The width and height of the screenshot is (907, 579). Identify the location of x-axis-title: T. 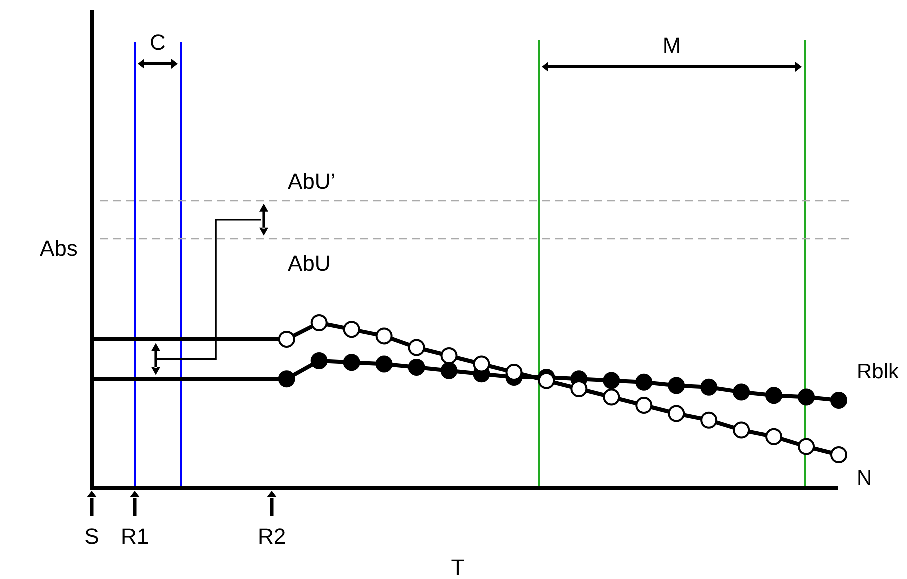
(458, 567).